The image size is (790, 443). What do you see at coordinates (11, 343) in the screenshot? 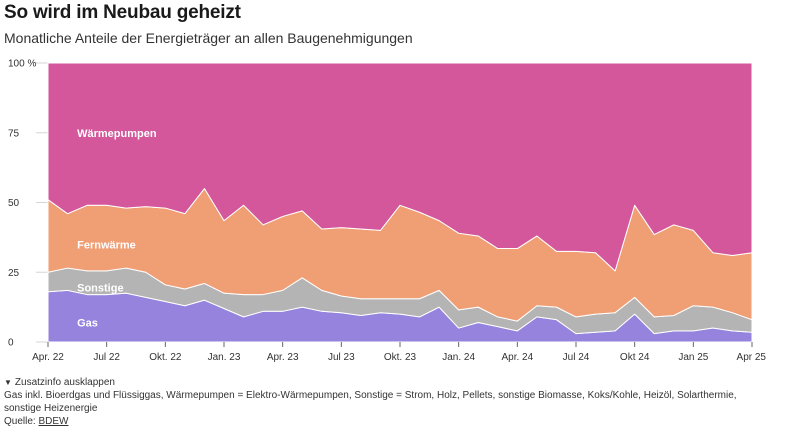
I see `y-tick-label: 0` at bounding box center [11, 343].